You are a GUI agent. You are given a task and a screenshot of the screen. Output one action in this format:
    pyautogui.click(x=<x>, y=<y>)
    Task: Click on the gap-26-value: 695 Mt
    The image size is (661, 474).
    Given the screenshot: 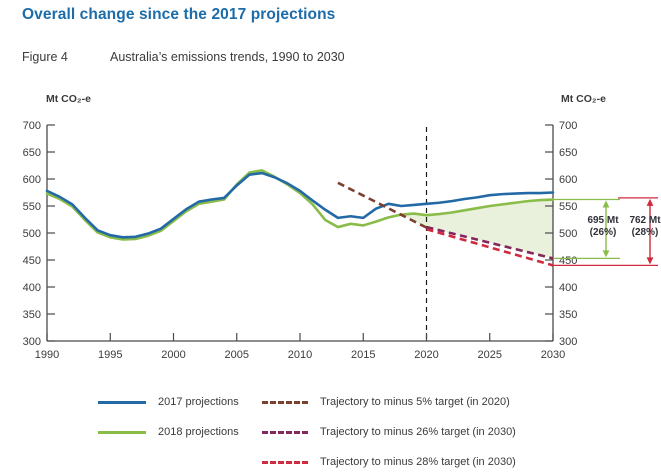 What is the action you would take?
    pyautogui.click(x=603, y=220)
    